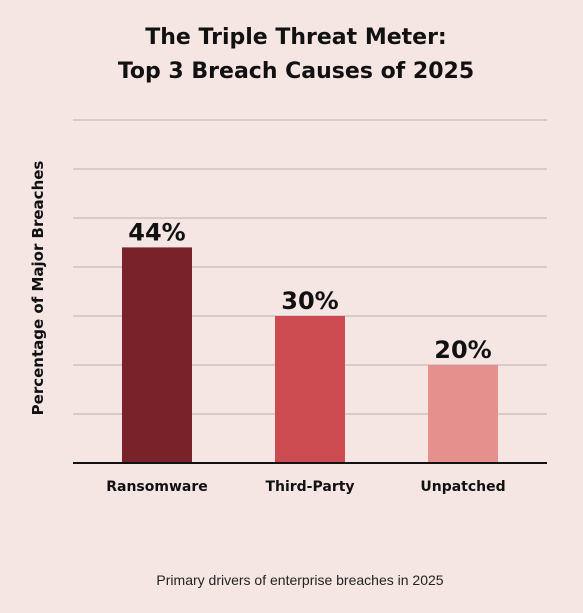  Describe the element at coordinates (38, 288) in the screenshot. I see `y-axis-label: Percentage of Major Breaches` at that location.